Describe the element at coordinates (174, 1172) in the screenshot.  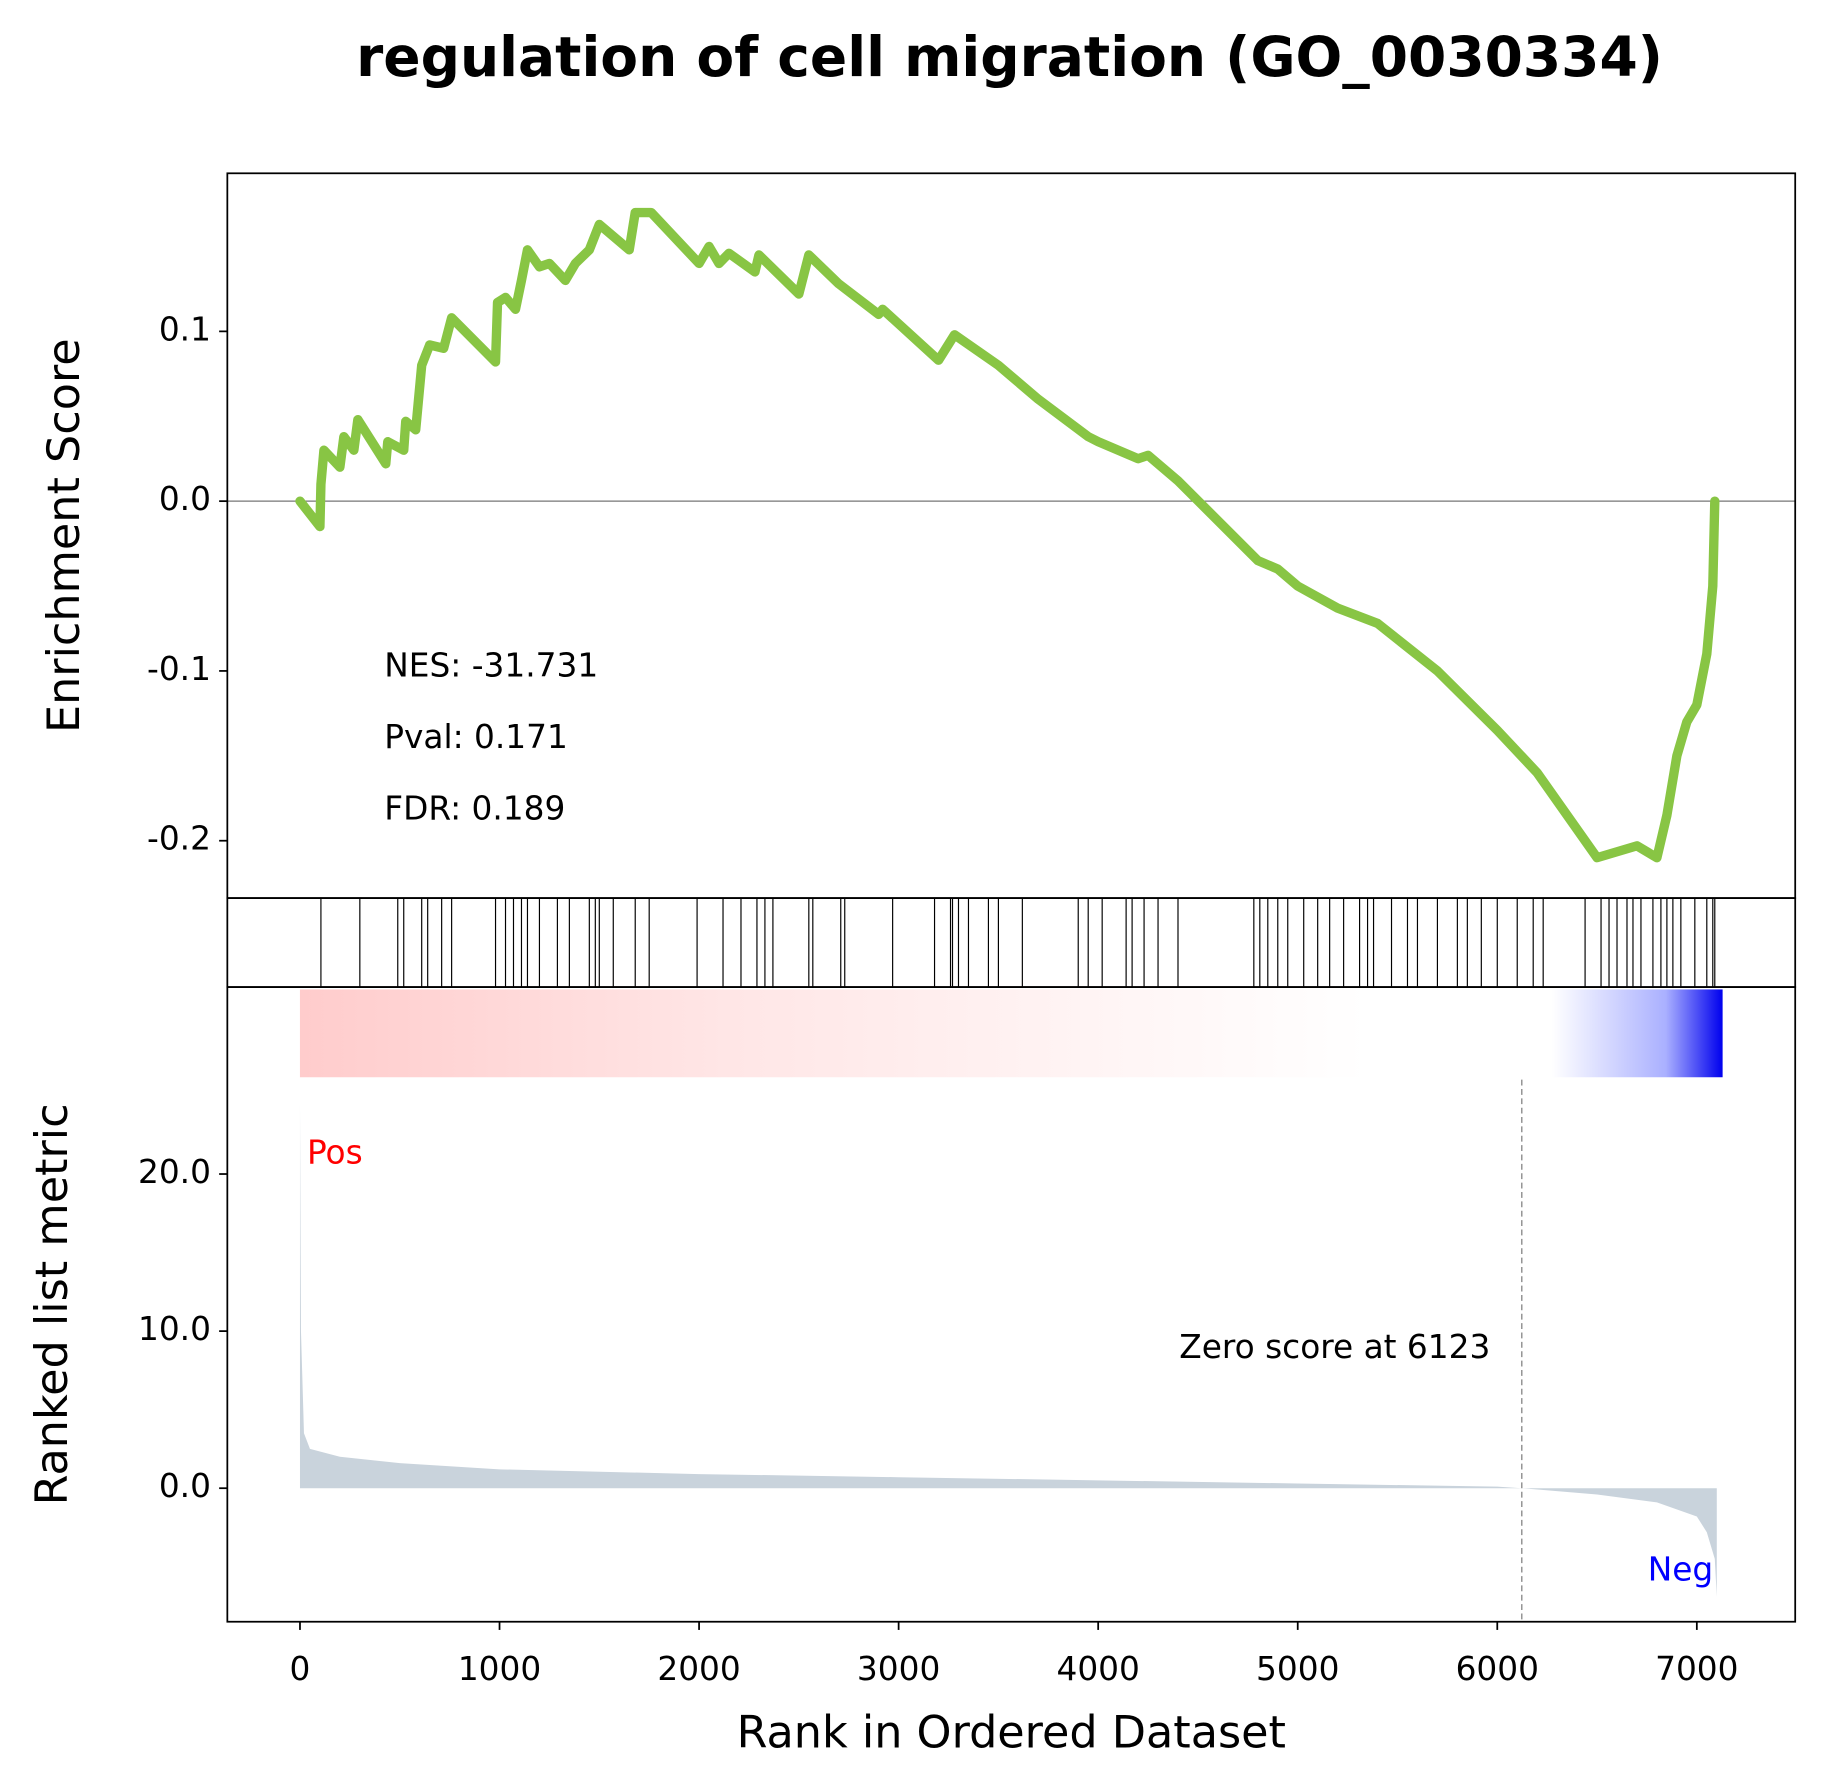
I see `y-tick-label: 20.0` at that location.